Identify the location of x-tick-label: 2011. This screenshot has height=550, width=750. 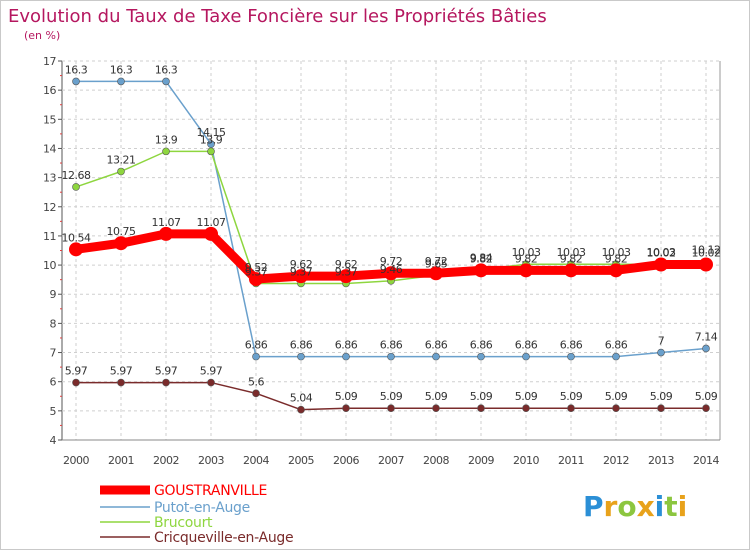
(571, 460).